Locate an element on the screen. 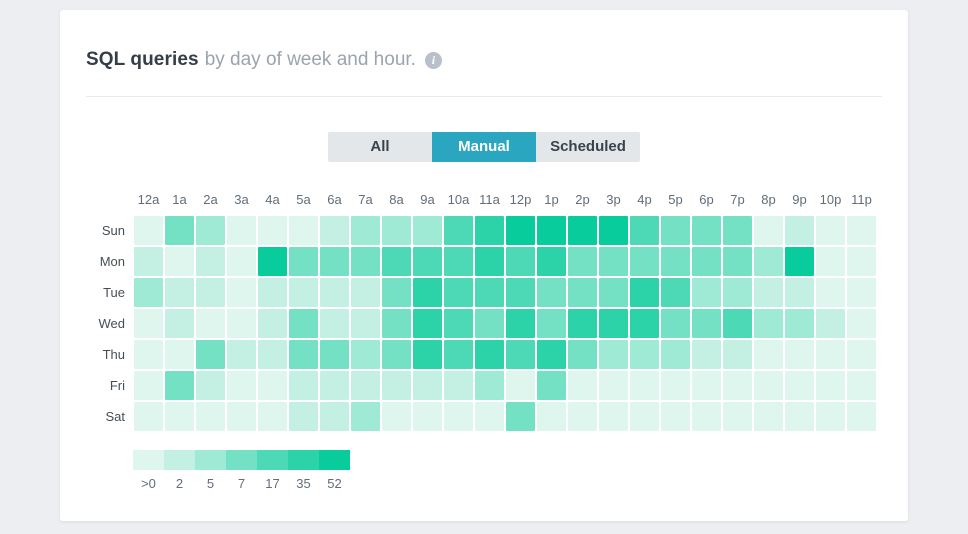  tab-manual: Manual is located at coordinates (484, 147).